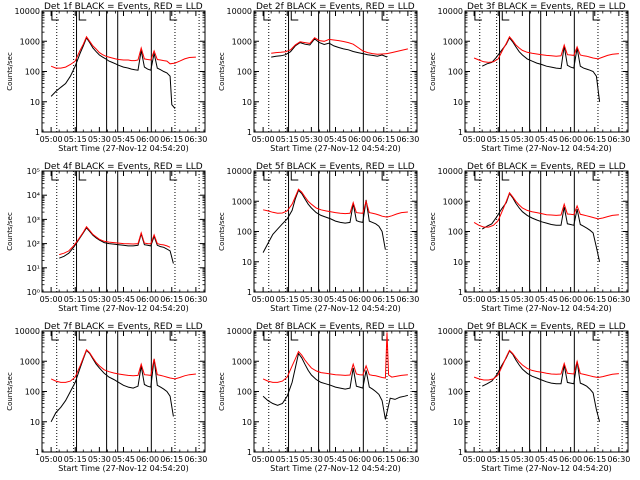 Image resolution: width=640 pixels, height=480 pixels. Describe the element at coordinates (33, 219) in the screenshot. I see `y-tick-label: 10³` at that location.